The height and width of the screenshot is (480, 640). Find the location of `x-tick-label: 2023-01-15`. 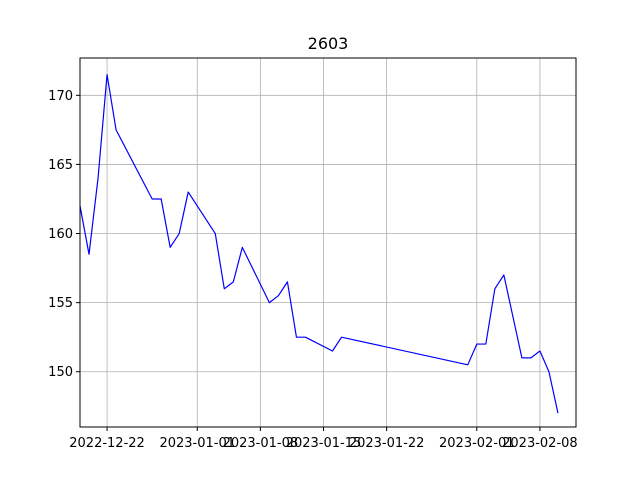

x-tick-label: 2023-01-15 is located at coordinates (324, 443).